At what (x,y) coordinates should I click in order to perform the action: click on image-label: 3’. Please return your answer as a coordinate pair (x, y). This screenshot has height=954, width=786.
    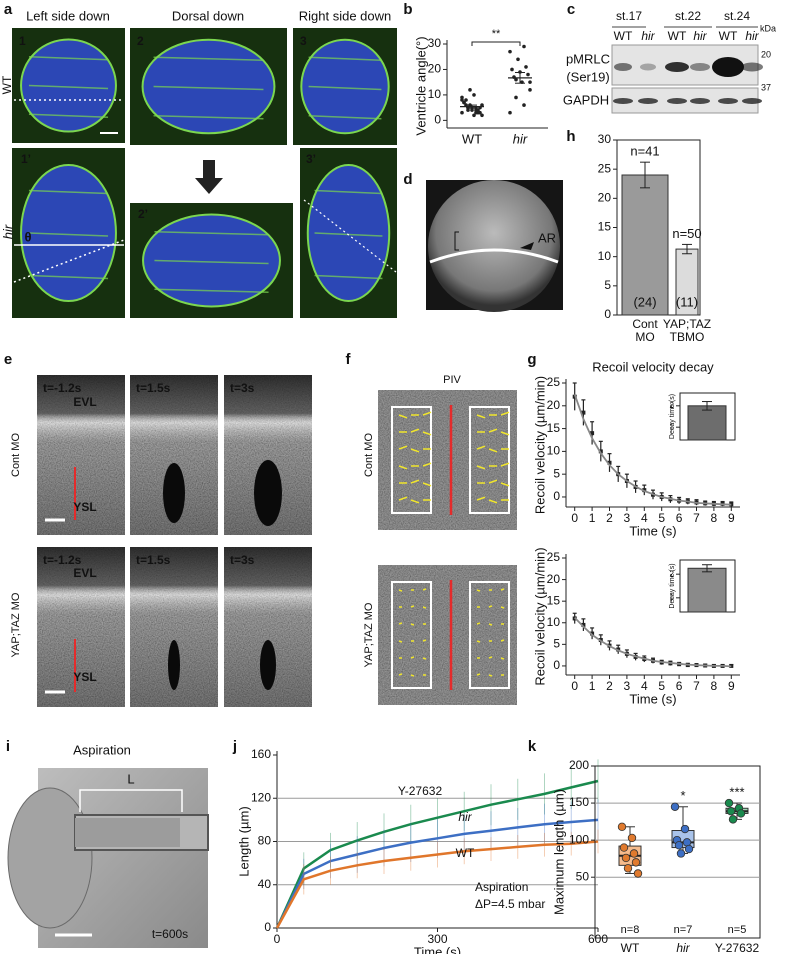
    Looking at the image, I should click on (311, 159).